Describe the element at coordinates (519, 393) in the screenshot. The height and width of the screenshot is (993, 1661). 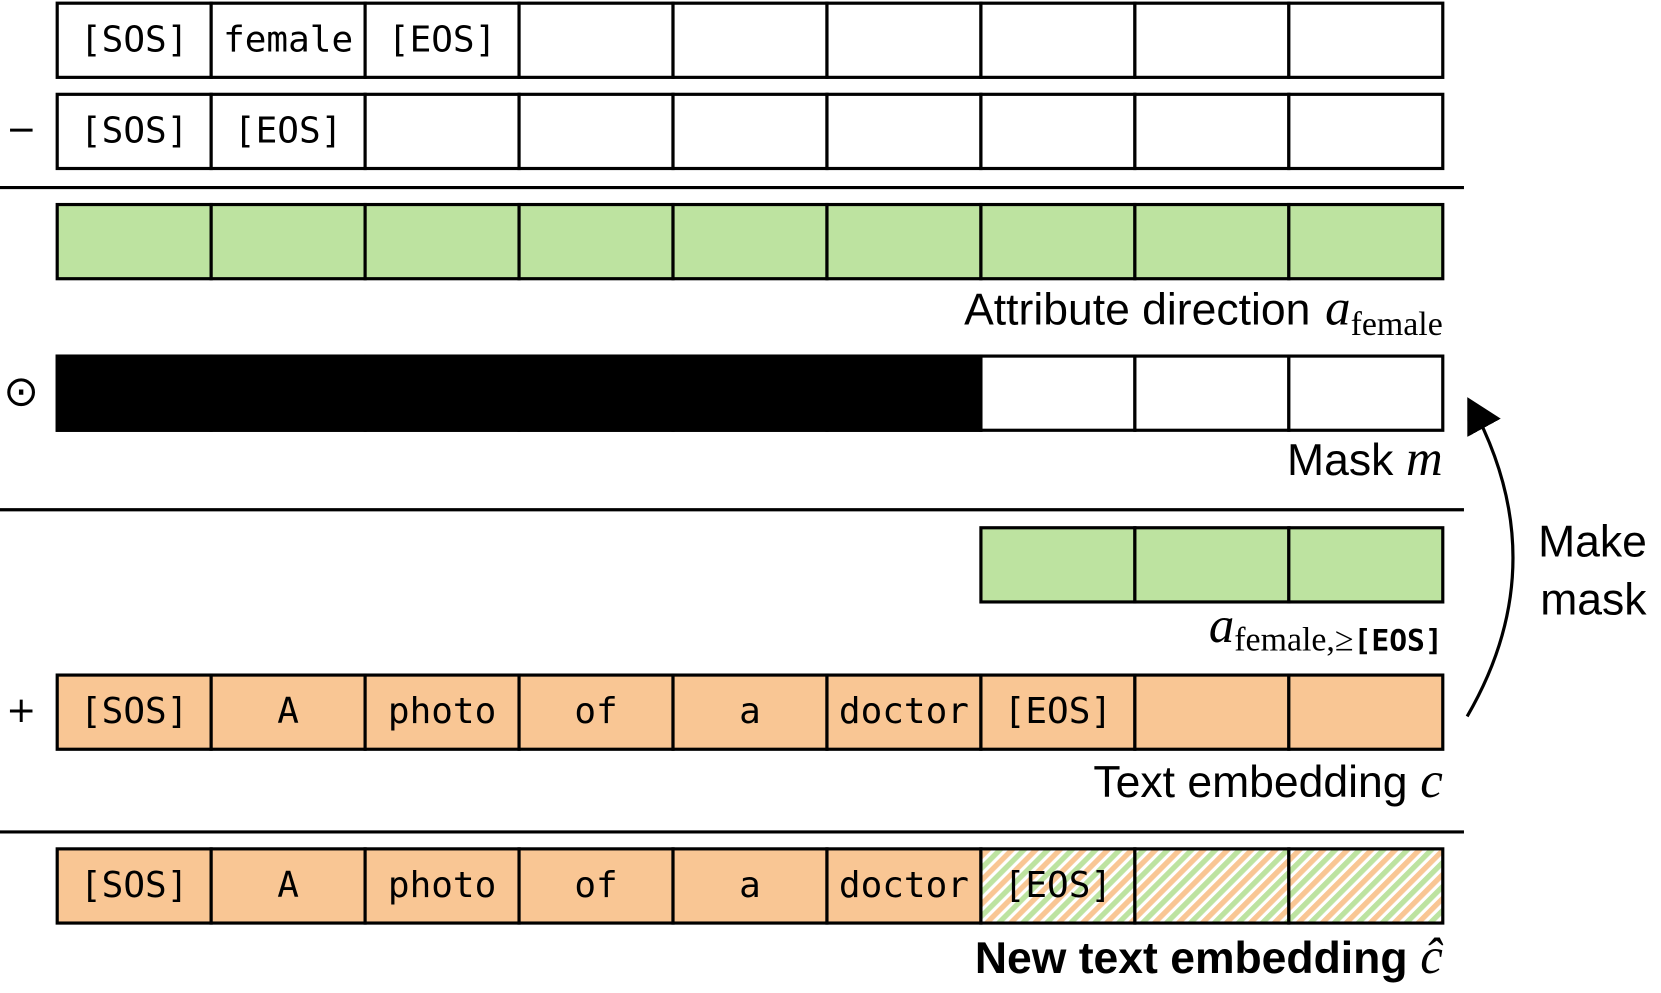
I see `mask-block` at that location.